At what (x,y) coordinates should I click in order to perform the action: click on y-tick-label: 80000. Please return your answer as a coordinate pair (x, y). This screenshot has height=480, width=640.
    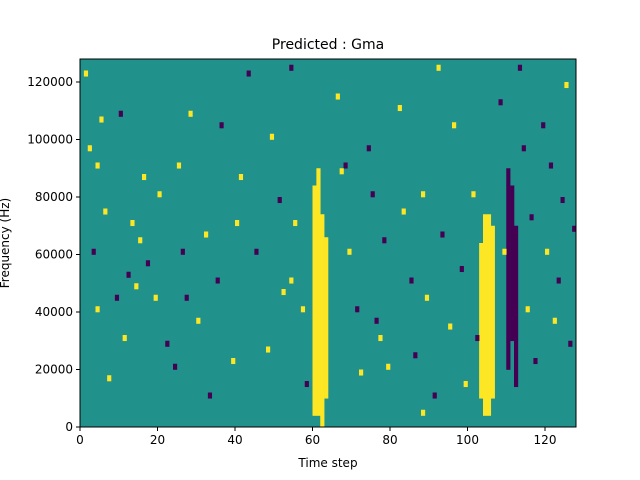
    Looking at the image, I should click on (54, 197).